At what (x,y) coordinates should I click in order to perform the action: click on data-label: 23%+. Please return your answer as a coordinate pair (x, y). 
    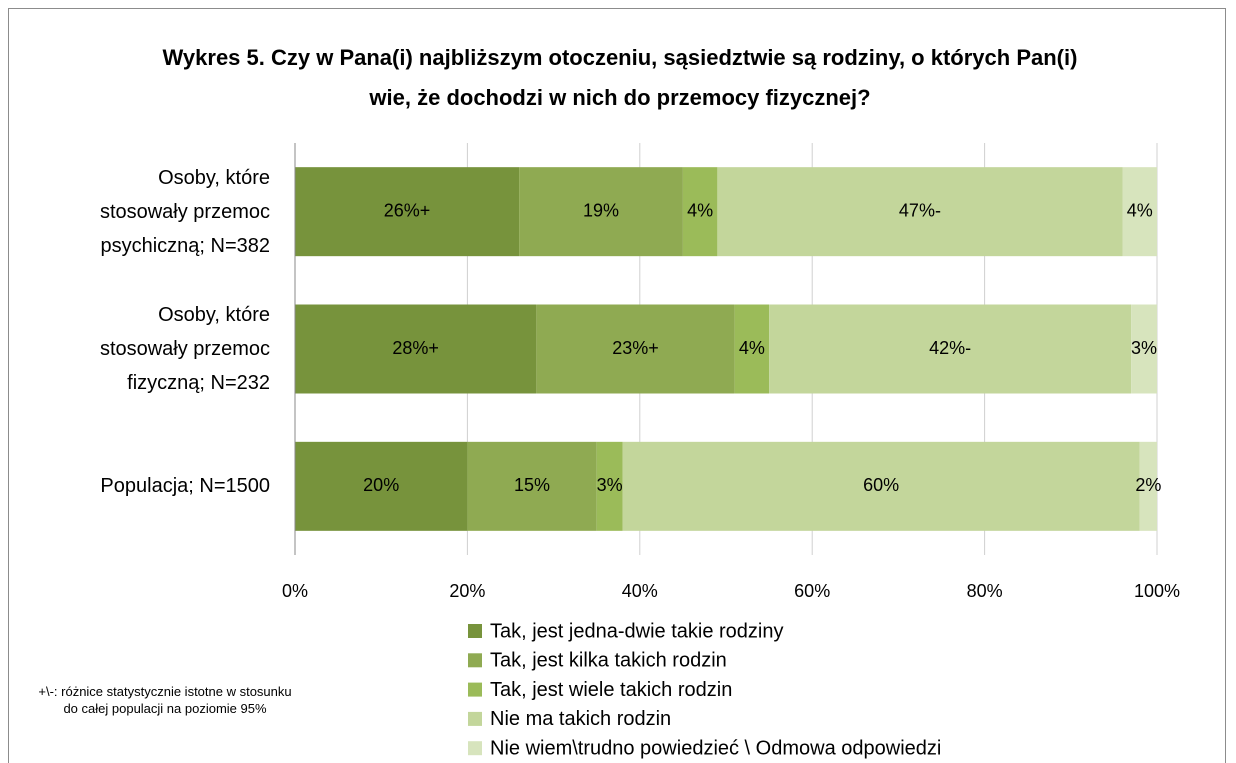
    Looking at the image, I should click on (635, 348).